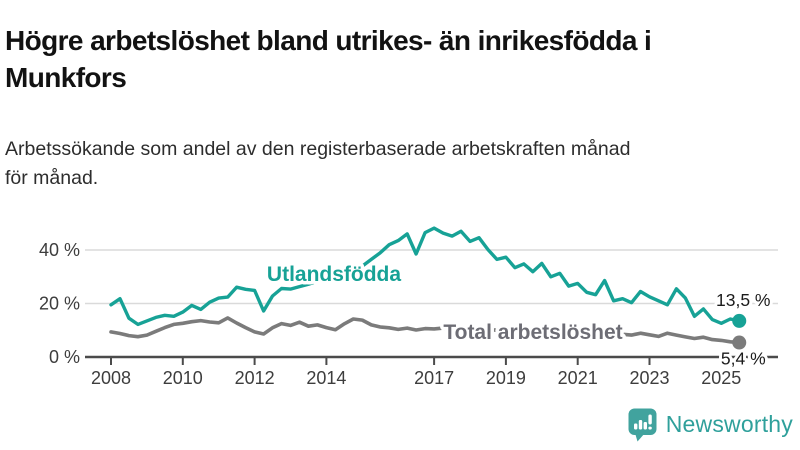  Describe the element at coordinates (425, 330) in the screenshot. I see `series-line-total` at that location.